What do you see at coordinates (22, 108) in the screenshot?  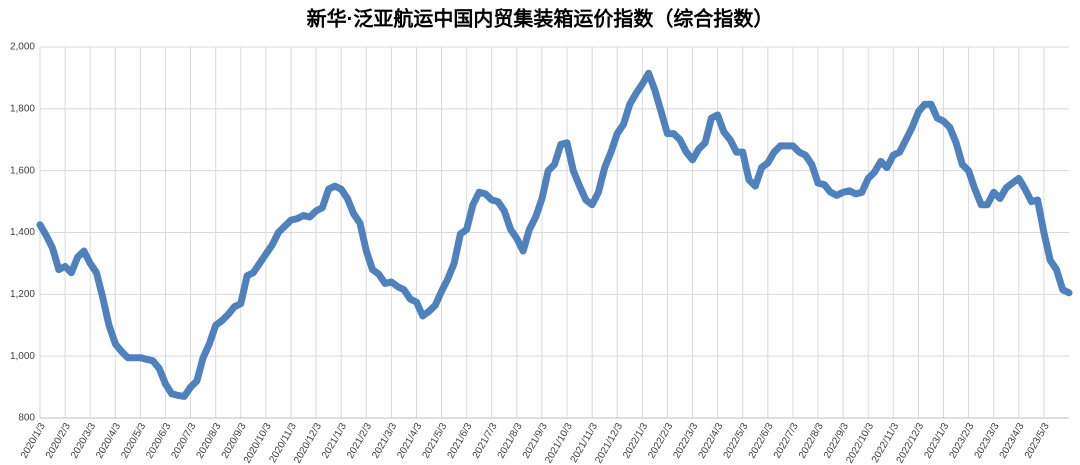 I see `y-tick-label: 1,800` at bounding box center [22, 108].